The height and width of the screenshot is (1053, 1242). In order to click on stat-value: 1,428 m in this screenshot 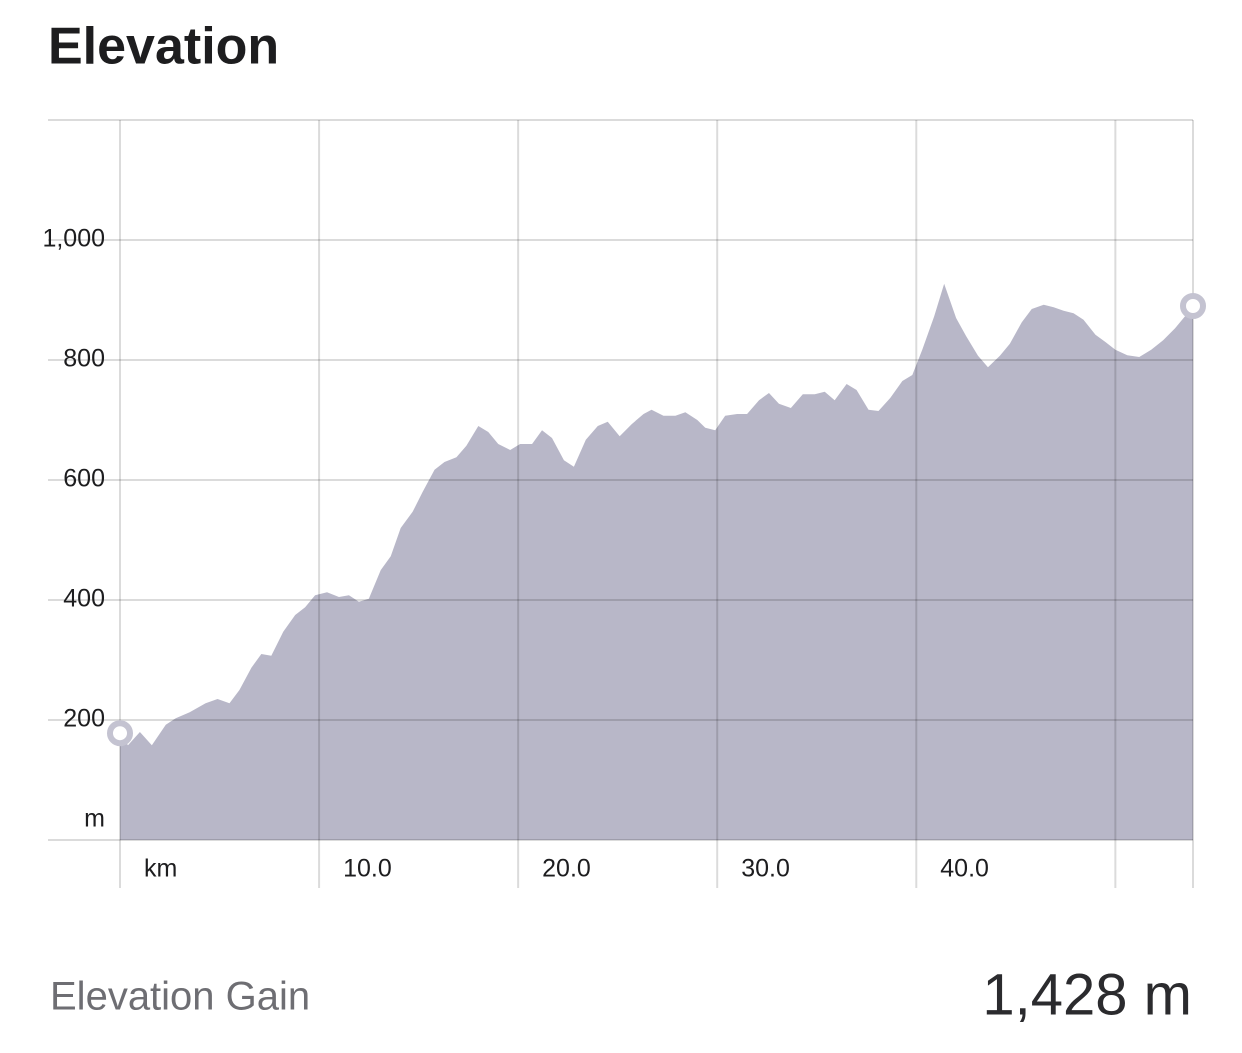, I will do `click(1087, 994)`.